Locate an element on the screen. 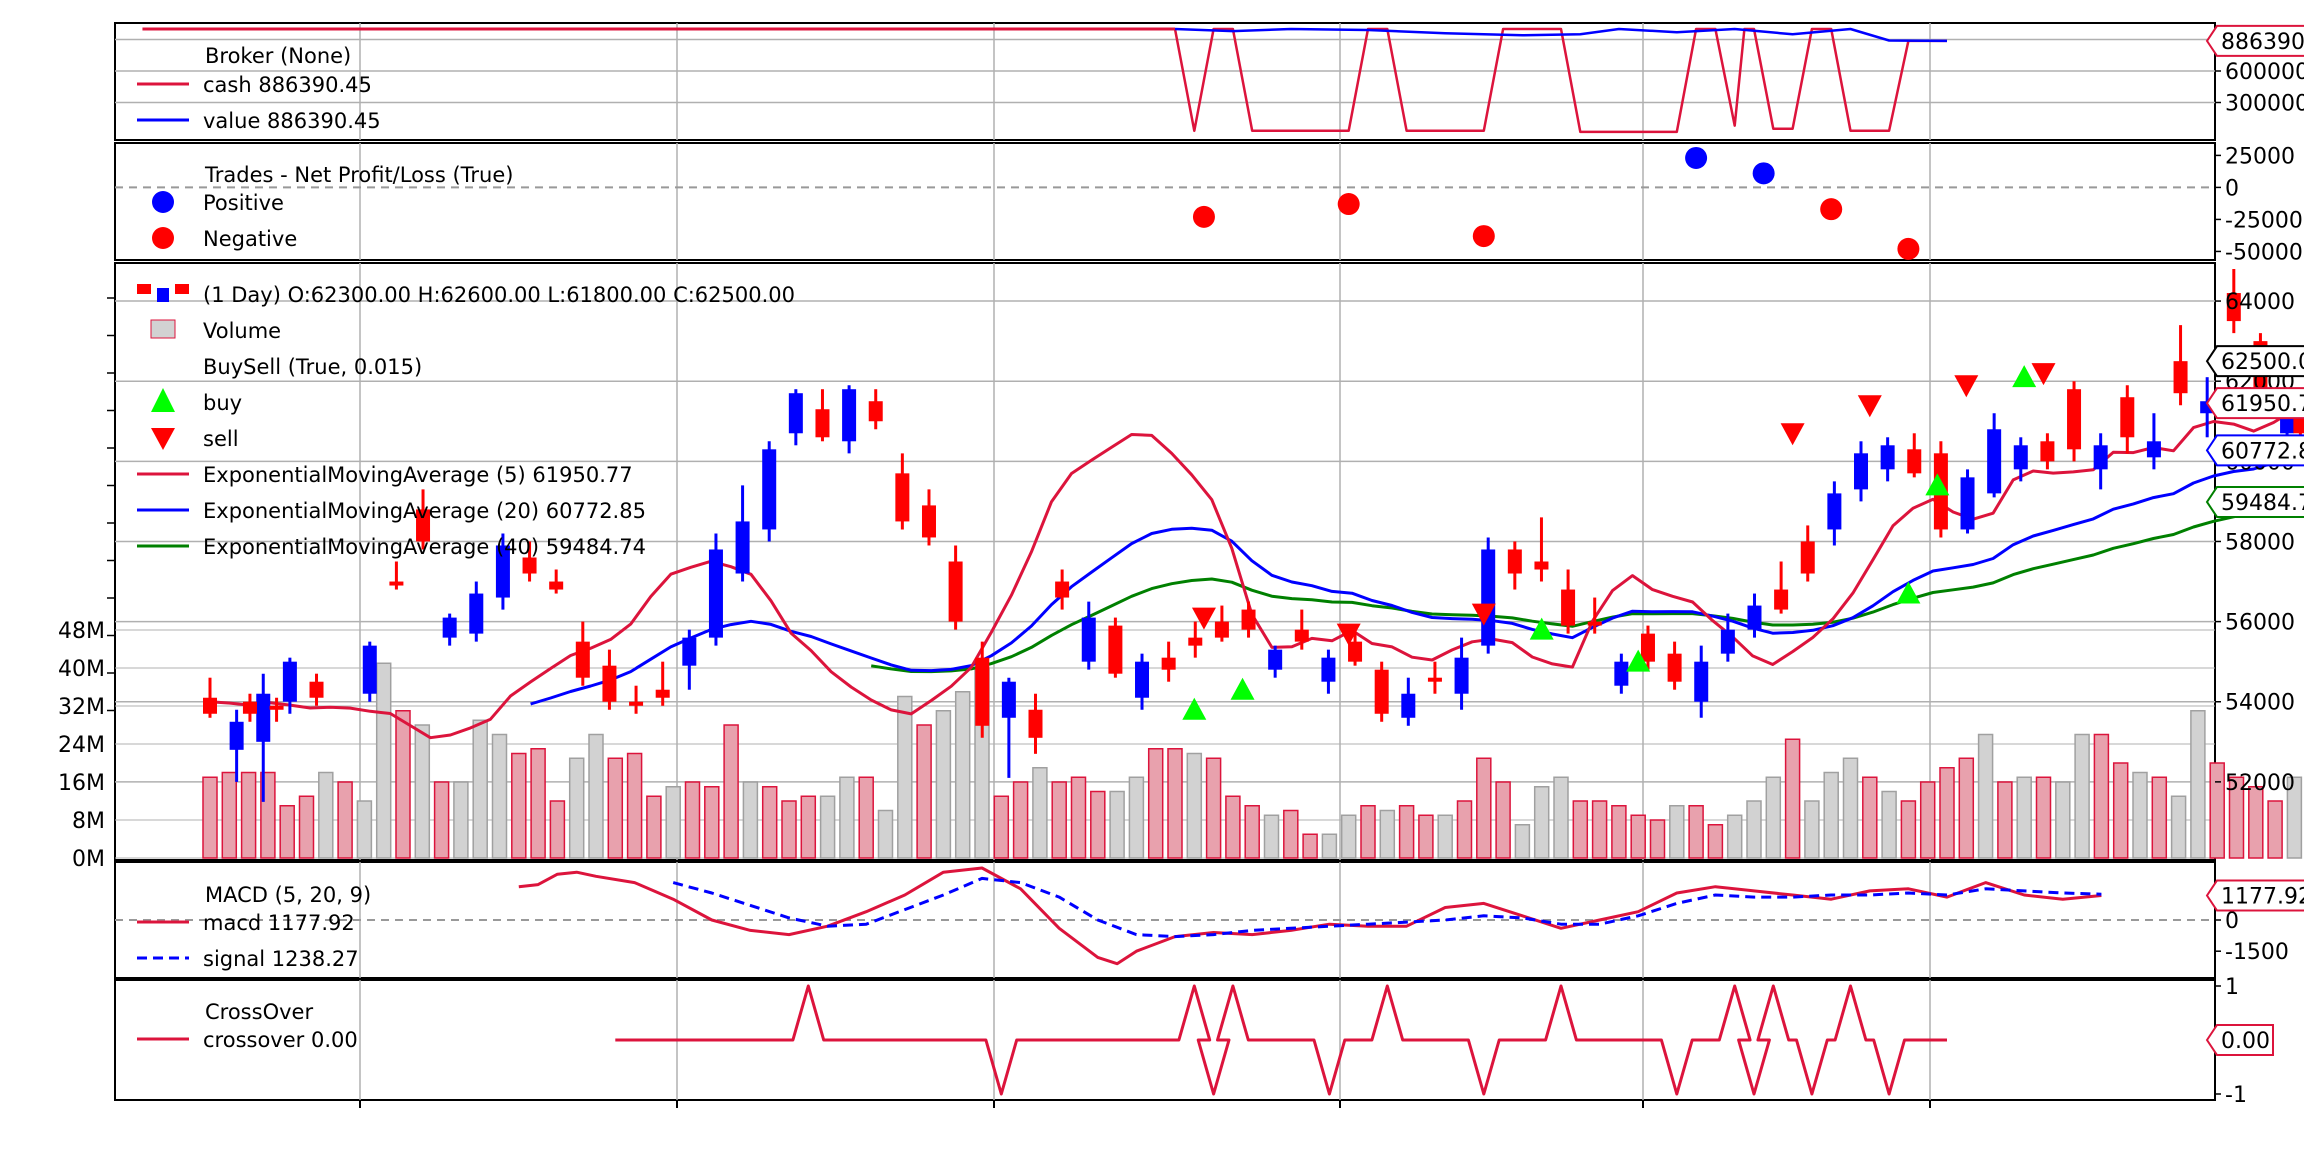 The image size is (2304, 1152). price-axis-tick-label: 64000 is located at coordinates (2260, 302).